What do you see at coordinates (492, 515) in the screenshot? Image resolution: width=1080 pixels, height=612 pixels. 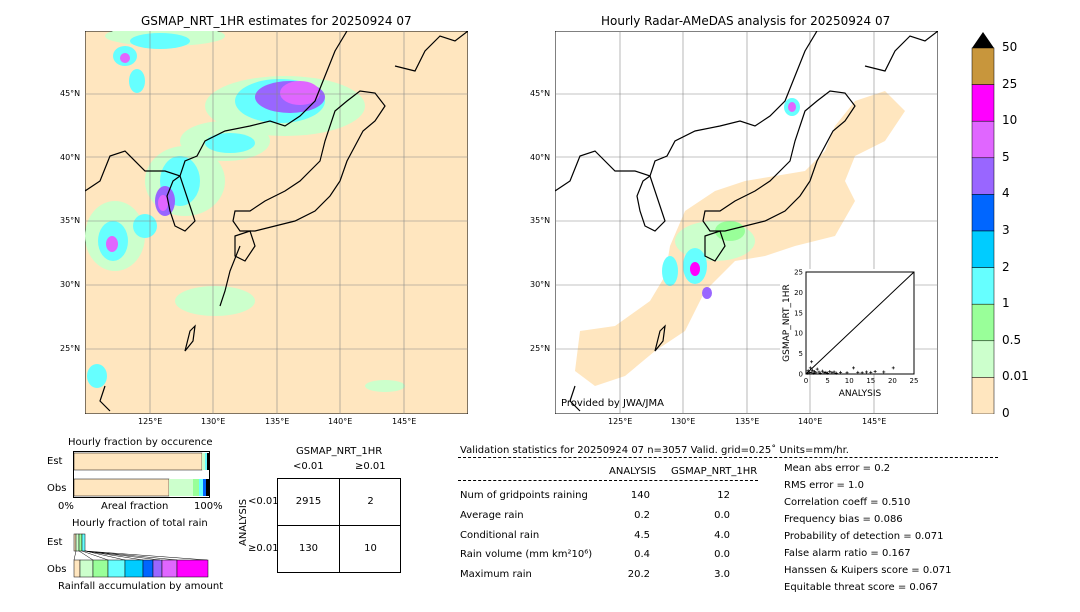 I see `stat-label-2: Average rain` at bounding box center [492, 515].